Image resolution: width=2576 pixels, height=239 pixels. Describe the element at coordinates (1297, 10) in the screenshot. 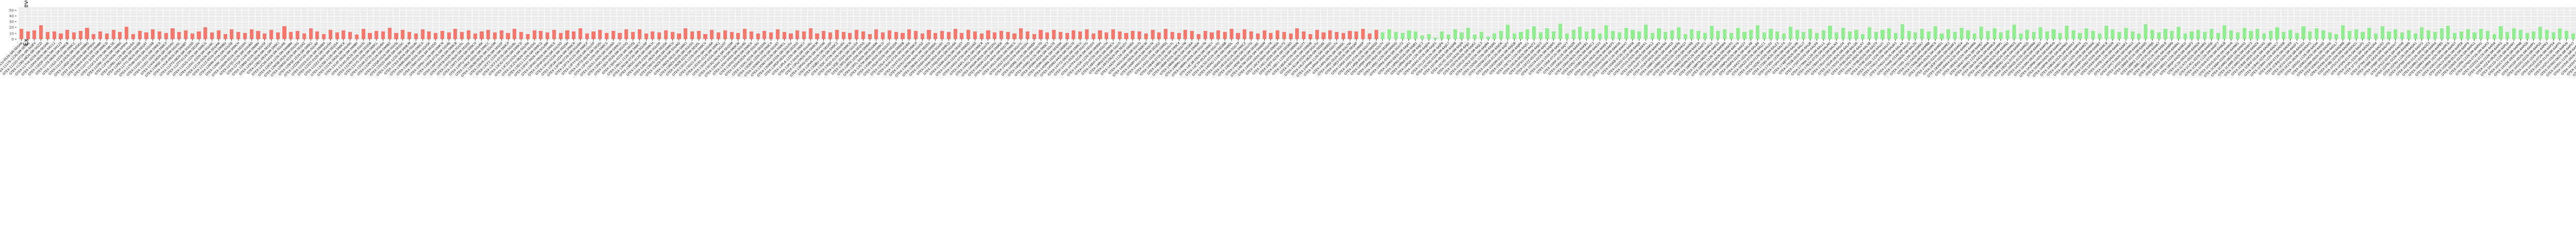

I see `gridline-major` at that location.